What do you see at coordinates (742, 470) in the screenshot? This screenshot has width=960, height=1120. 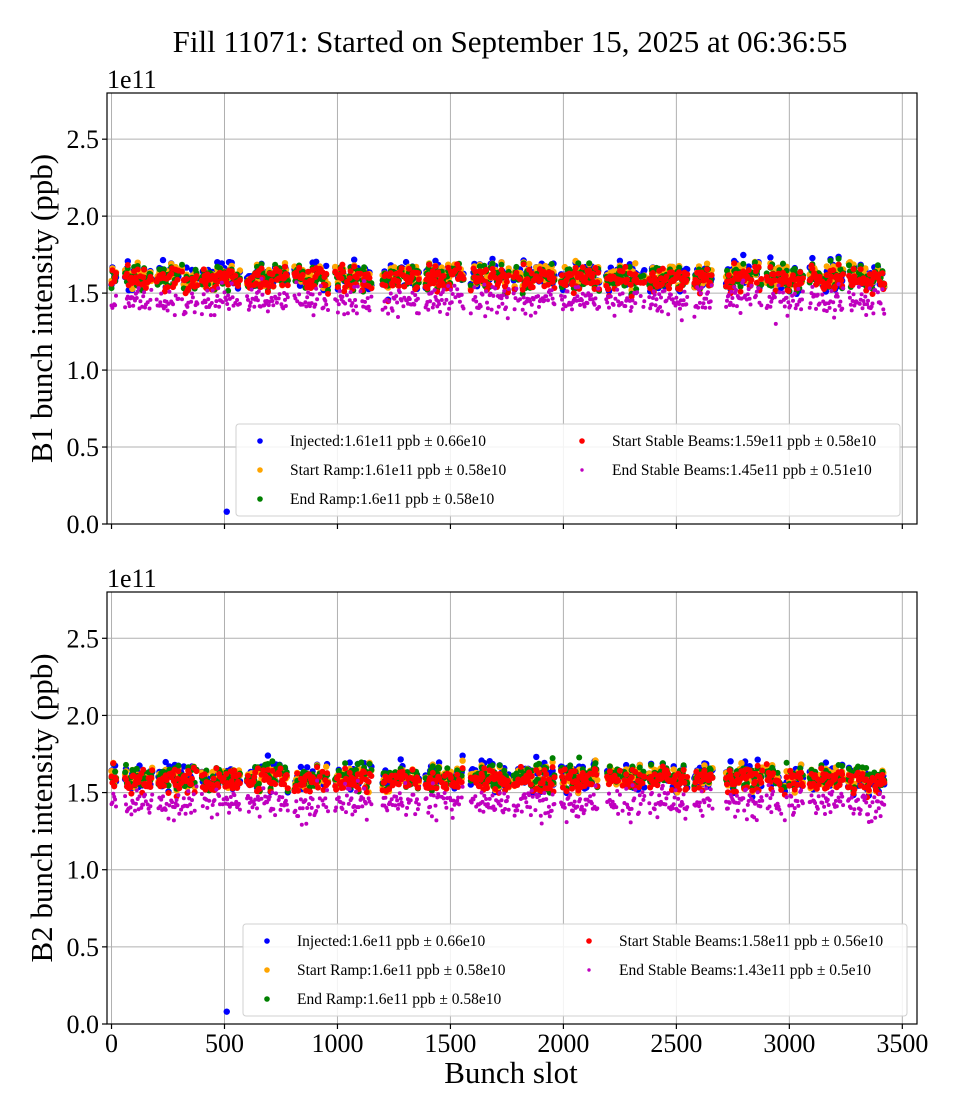 I see `legend-label: End Stable Beams:1.45e11 ppb ± 0.51e10` at bounding box center [742, 470].